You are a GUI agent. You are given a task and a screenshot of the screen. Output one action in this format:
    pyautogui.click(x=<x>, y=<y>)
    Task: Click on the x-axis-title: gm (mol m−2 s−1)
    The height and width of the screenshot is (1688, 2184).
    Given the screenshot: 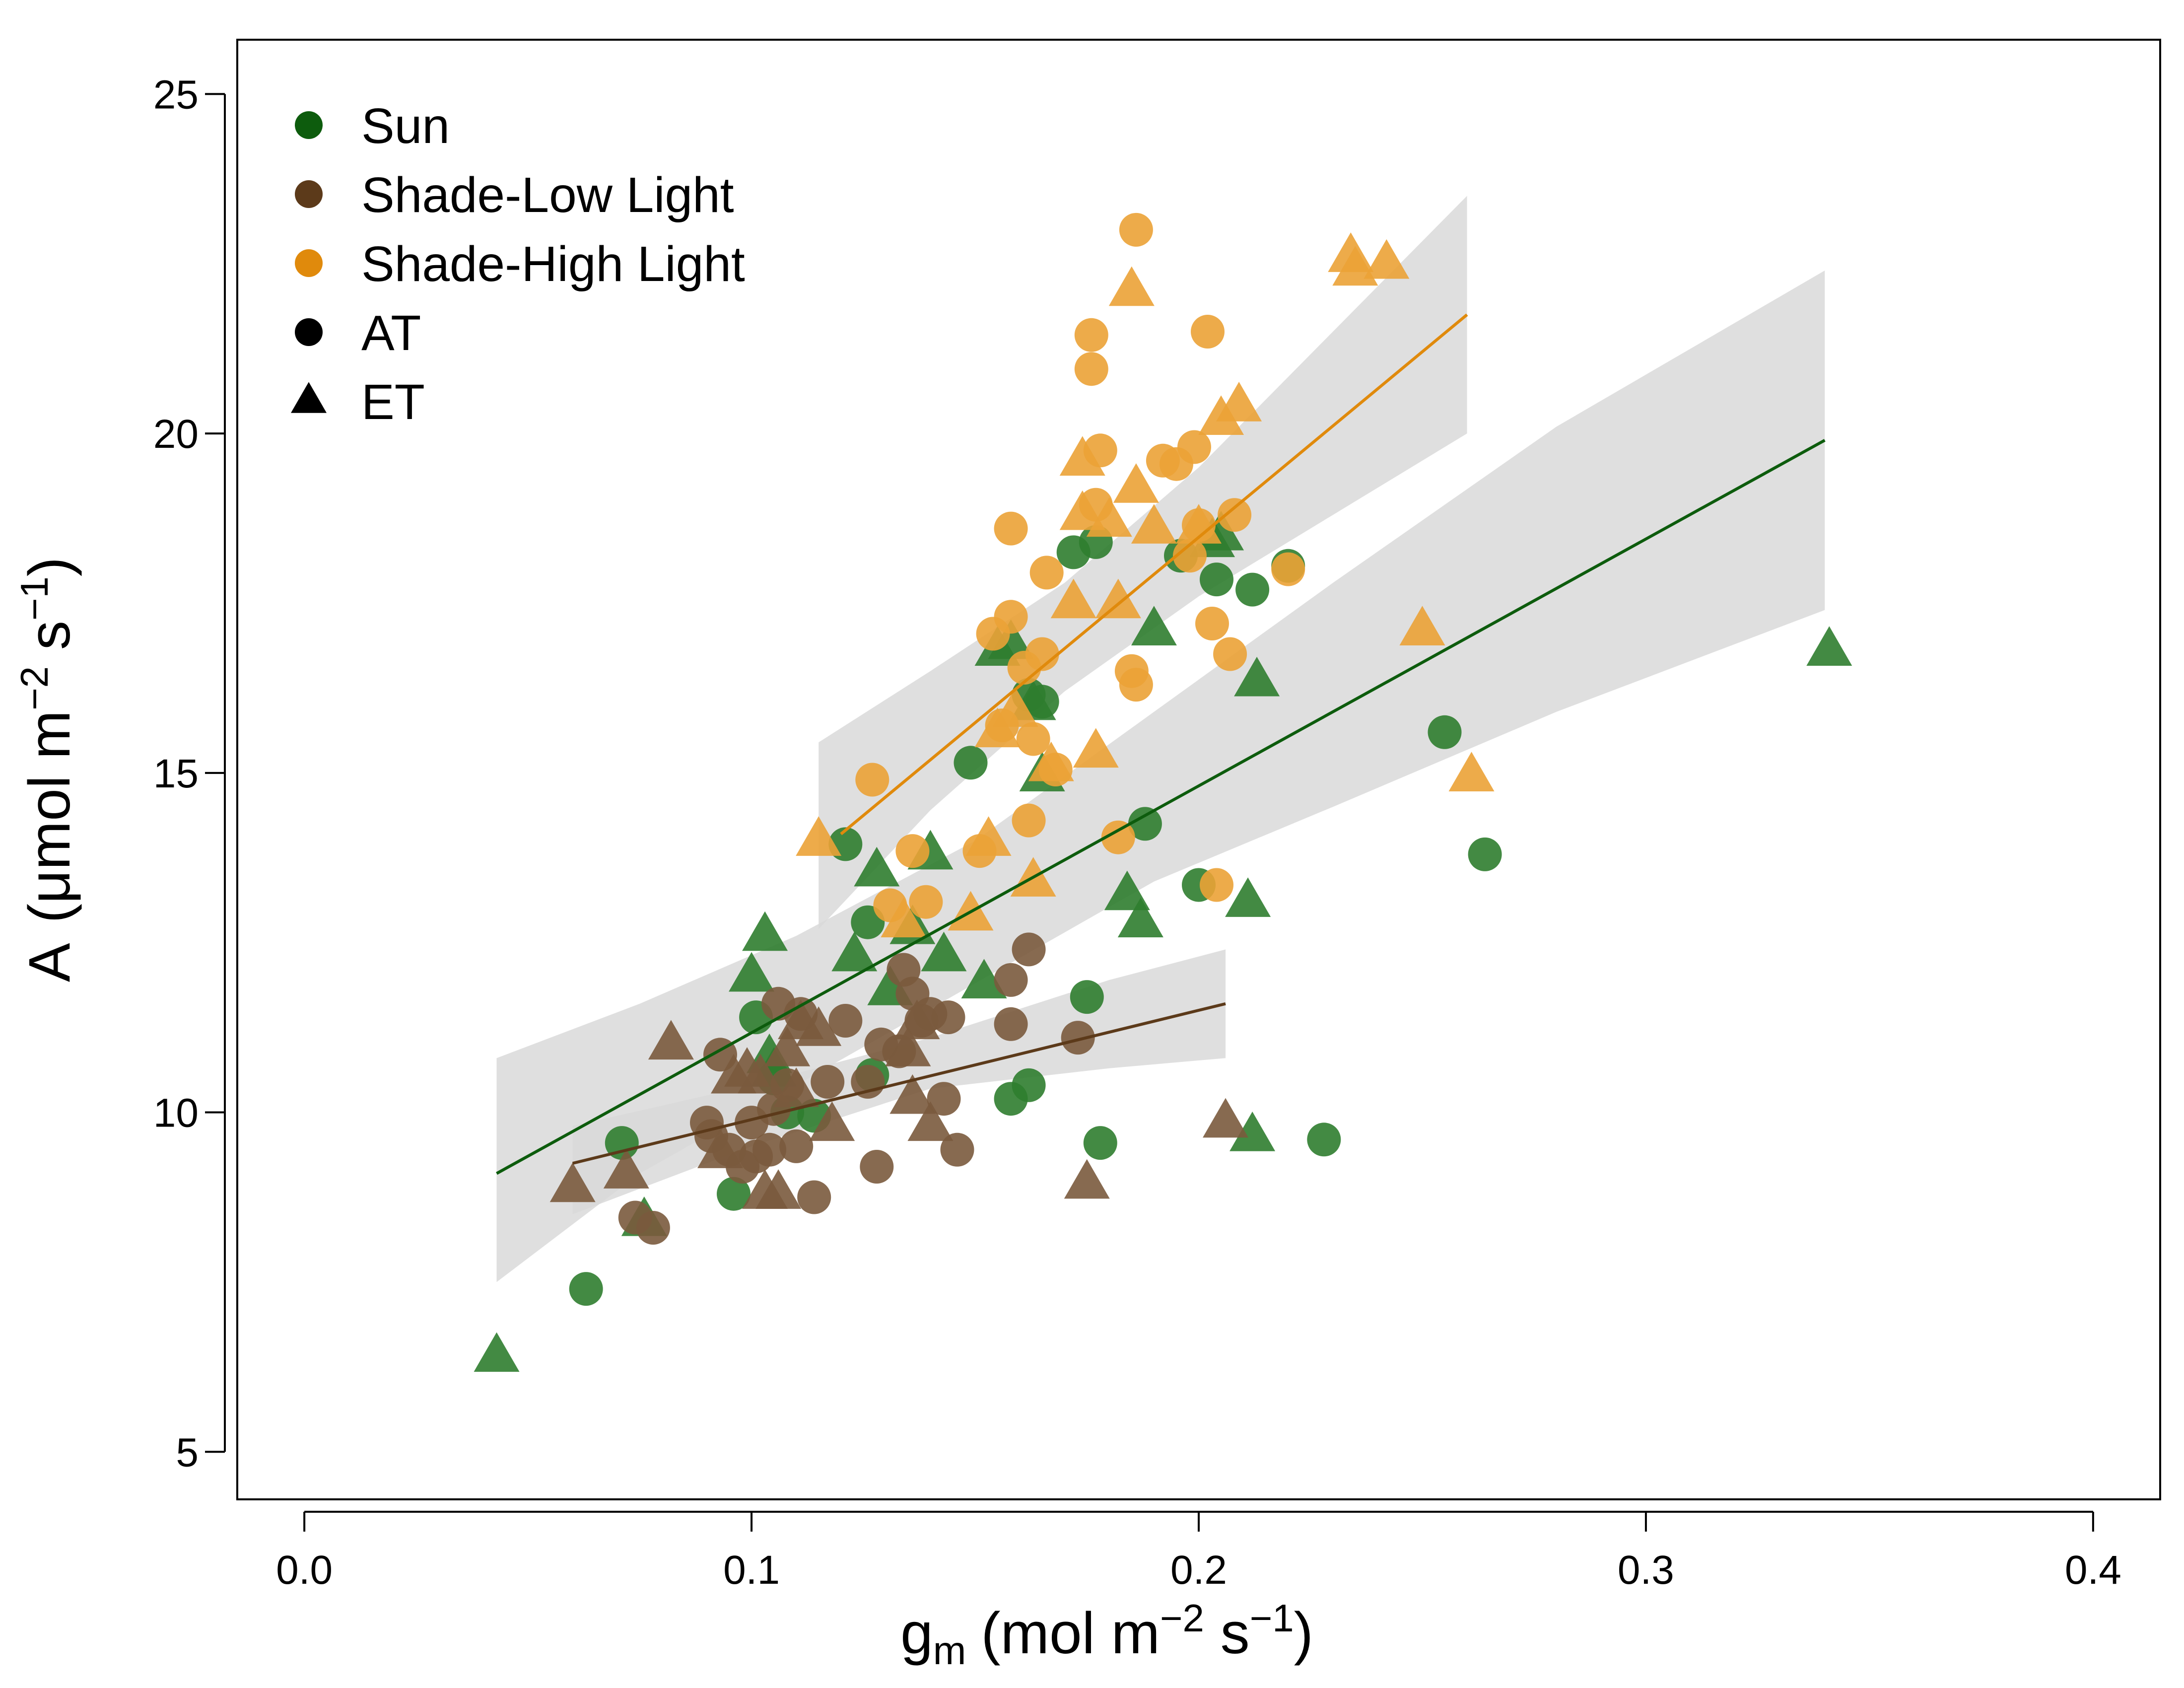 What is the action you would take?
    pyautogui.click(x=1106, y=1634)
    